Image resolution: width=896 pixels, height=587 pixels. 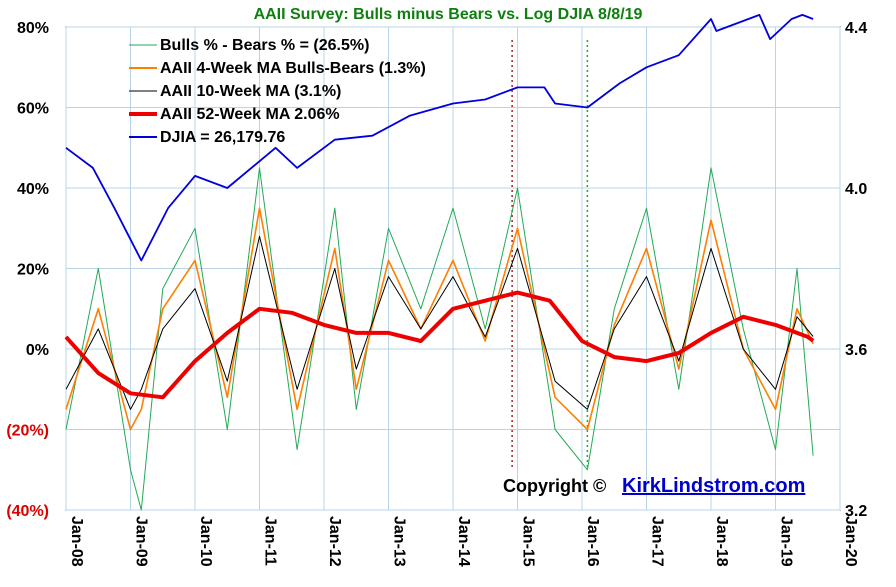 I want to click on x-tick-label: Jan-19, so click(x=786, y=541).